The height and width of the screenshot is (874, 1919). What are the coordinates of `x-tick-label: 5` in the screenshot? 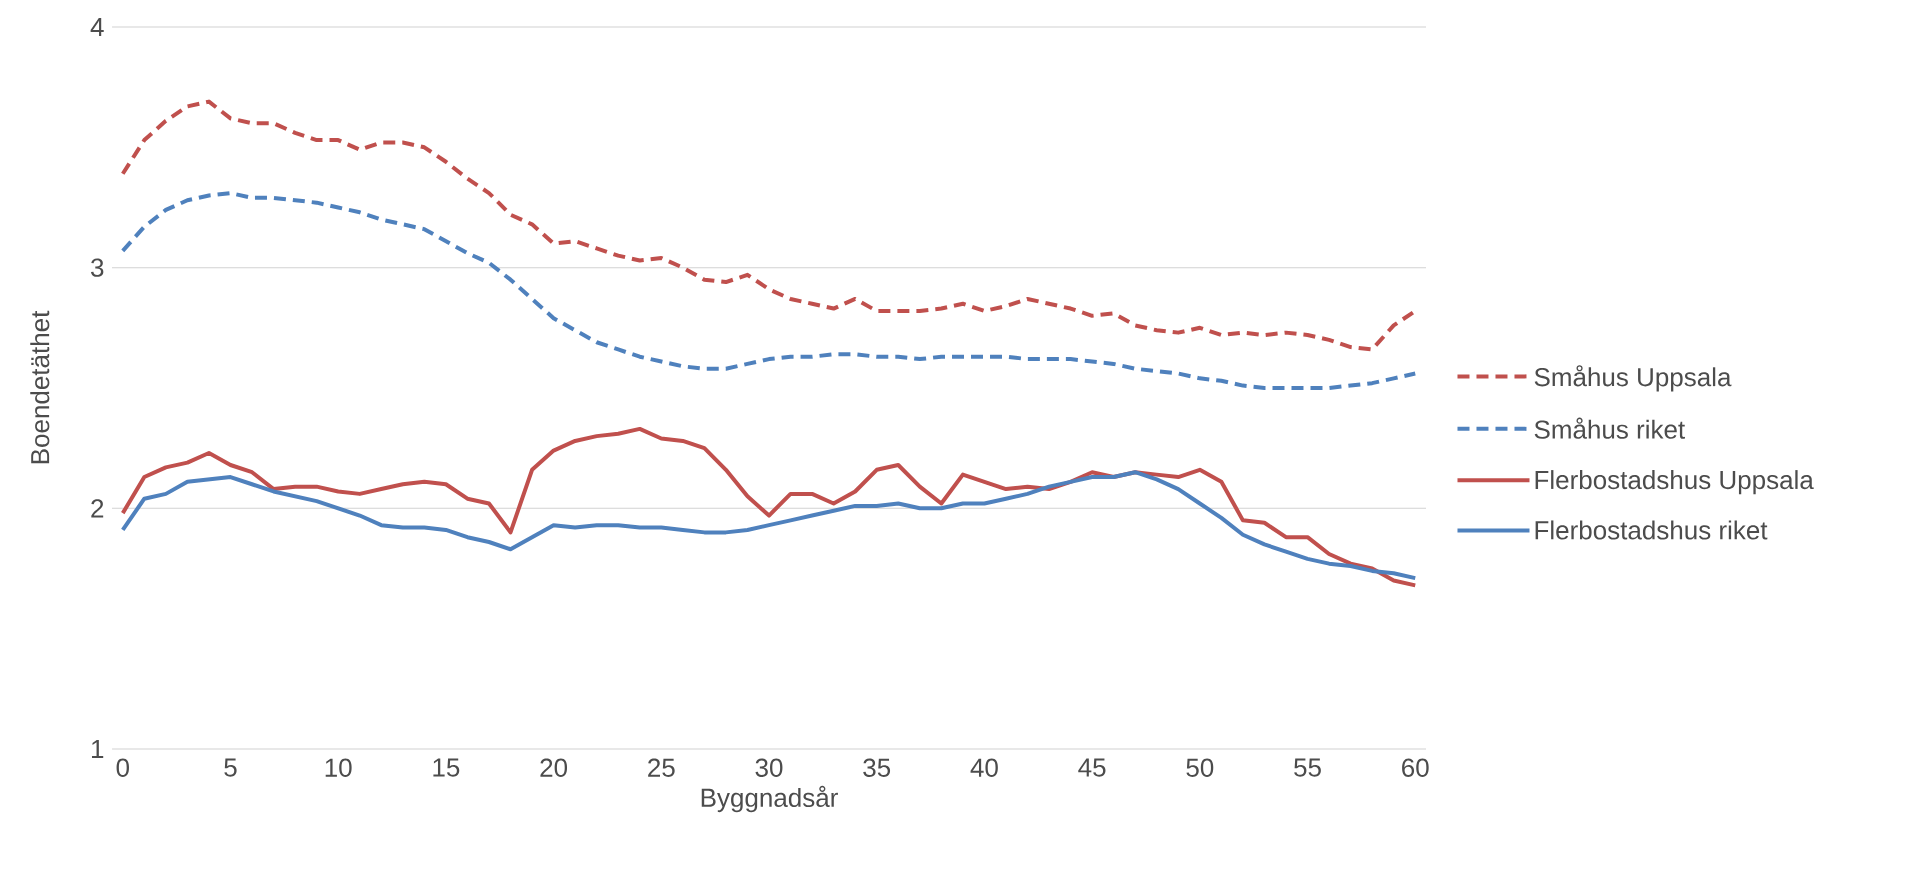 It's located at (230, 767).